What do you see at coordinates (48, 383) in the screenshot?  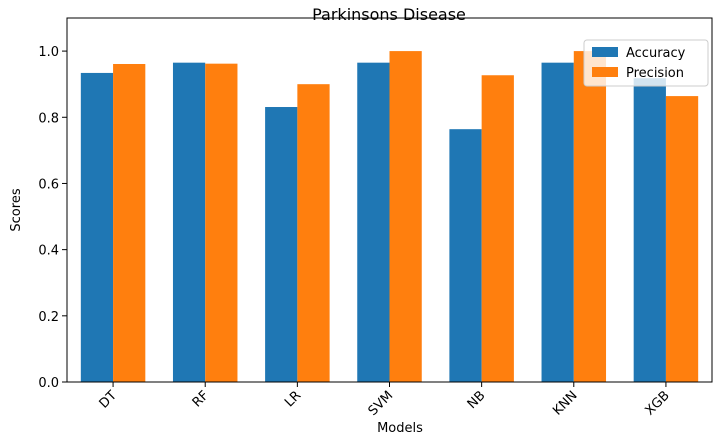 I see `y-tick-label: 0.0` at bounding box center [48, 383].